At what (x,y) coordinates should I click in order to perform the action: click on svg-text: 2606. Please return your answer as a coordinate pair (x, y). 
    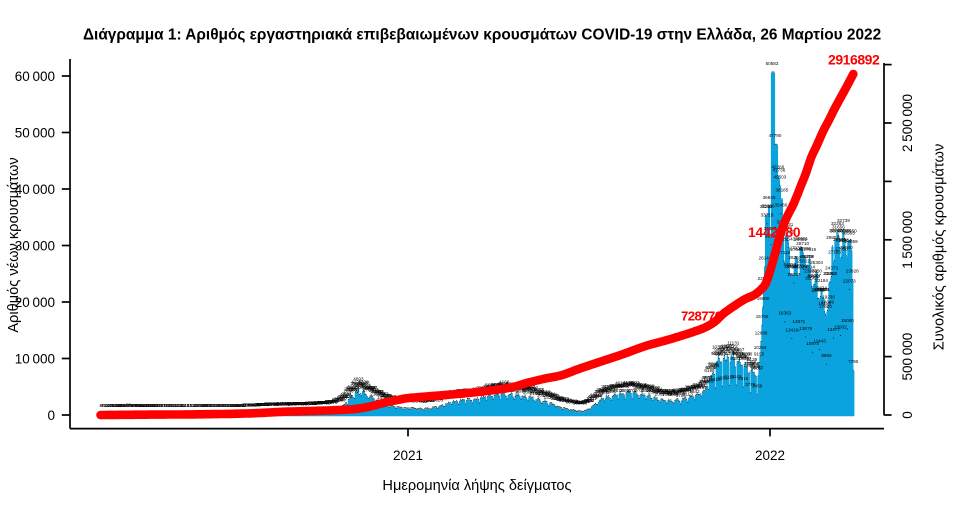
    Looking at the image, I should click on (348, 391).